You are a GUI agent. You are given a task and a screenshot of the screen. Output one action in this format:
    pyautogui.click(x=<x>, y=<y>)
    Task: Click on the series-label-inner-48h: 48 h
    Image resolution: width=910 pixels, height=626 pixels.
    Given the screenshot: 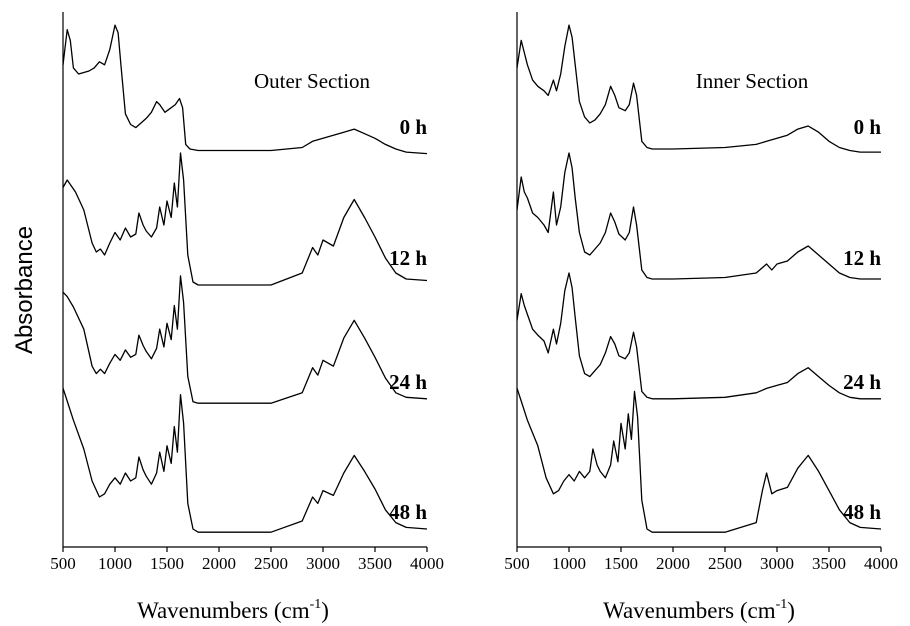 What is the action you would take?
    pyautogui.click(x=862, y=512)
    